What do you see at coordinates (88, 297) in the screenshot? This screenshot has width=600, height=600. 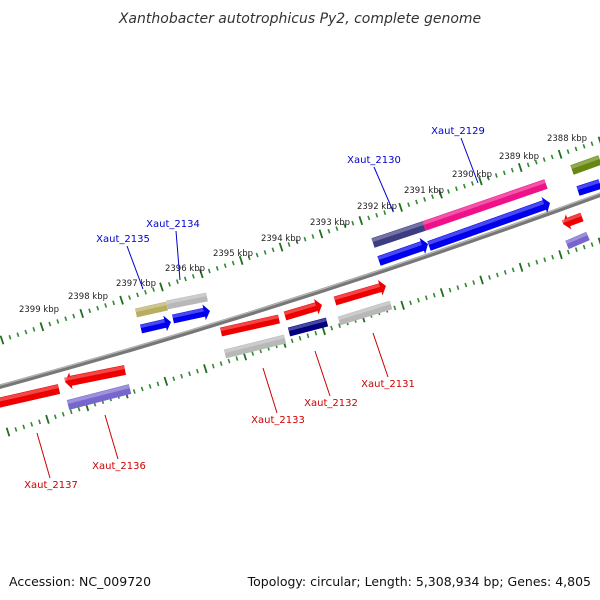 I see `kbp-label: 2398 kbp` at bounding box center [88, 297].